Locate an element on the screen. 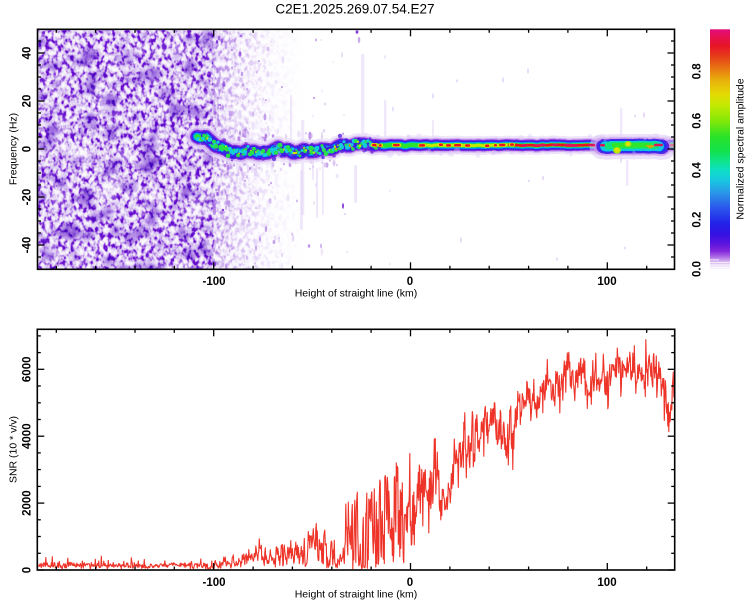  svg-text: 4000 is located at coordinates (28, 436).